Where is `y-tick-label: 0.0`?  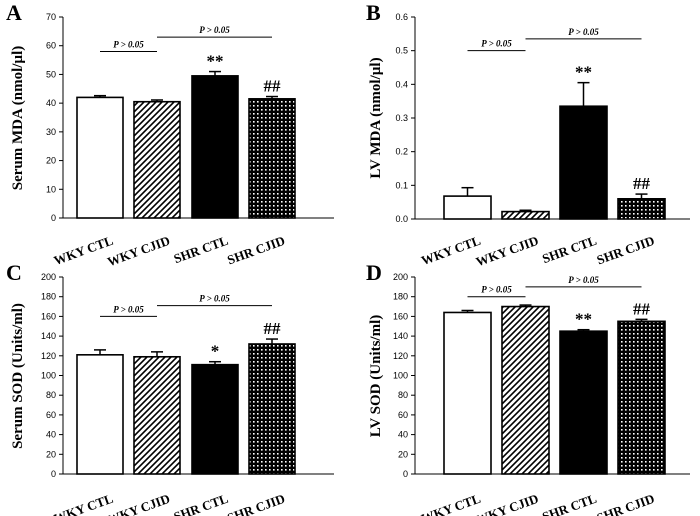
y-tick-label: 0.0 is located at coordinates (401, 219).